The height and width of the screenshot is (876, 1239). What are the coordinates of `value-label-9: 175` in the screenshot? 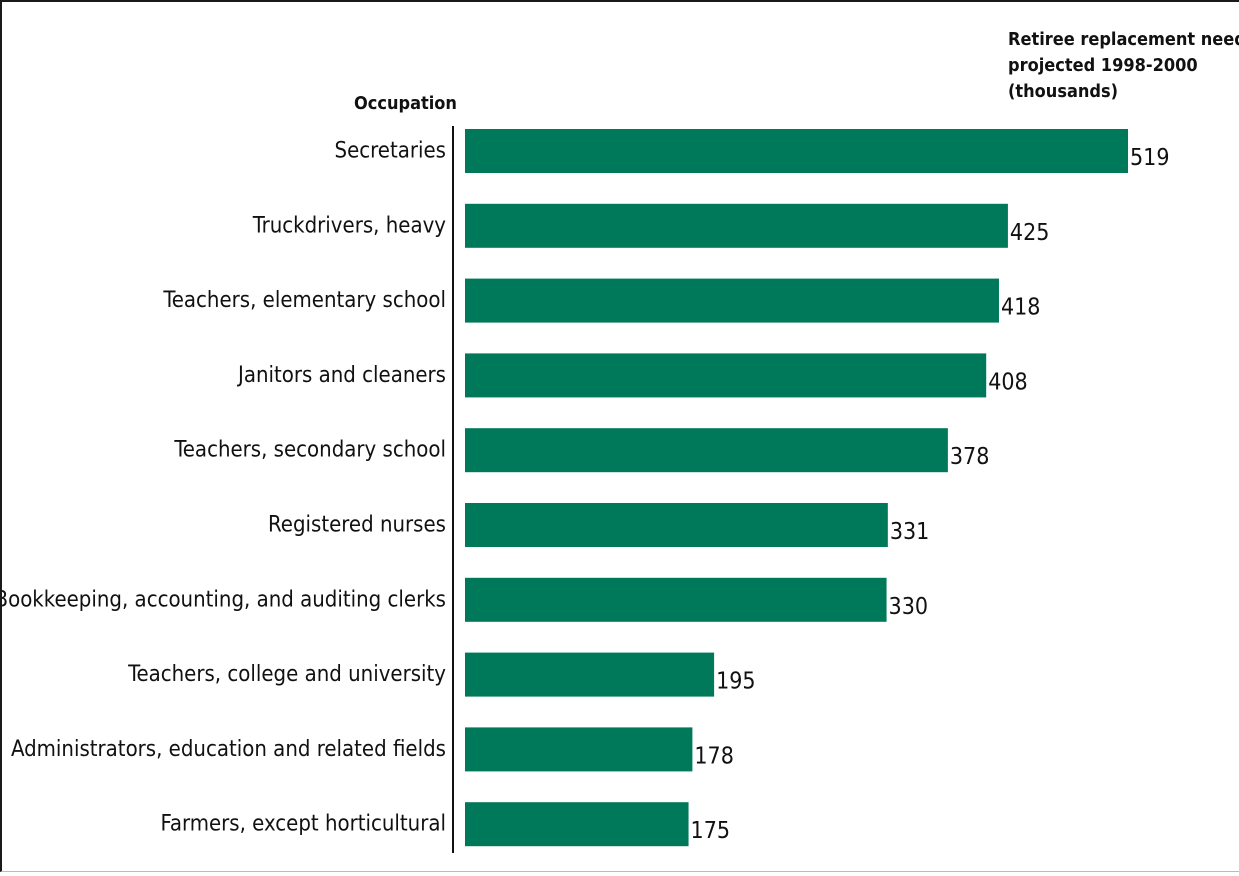 It's located at (711, 831).